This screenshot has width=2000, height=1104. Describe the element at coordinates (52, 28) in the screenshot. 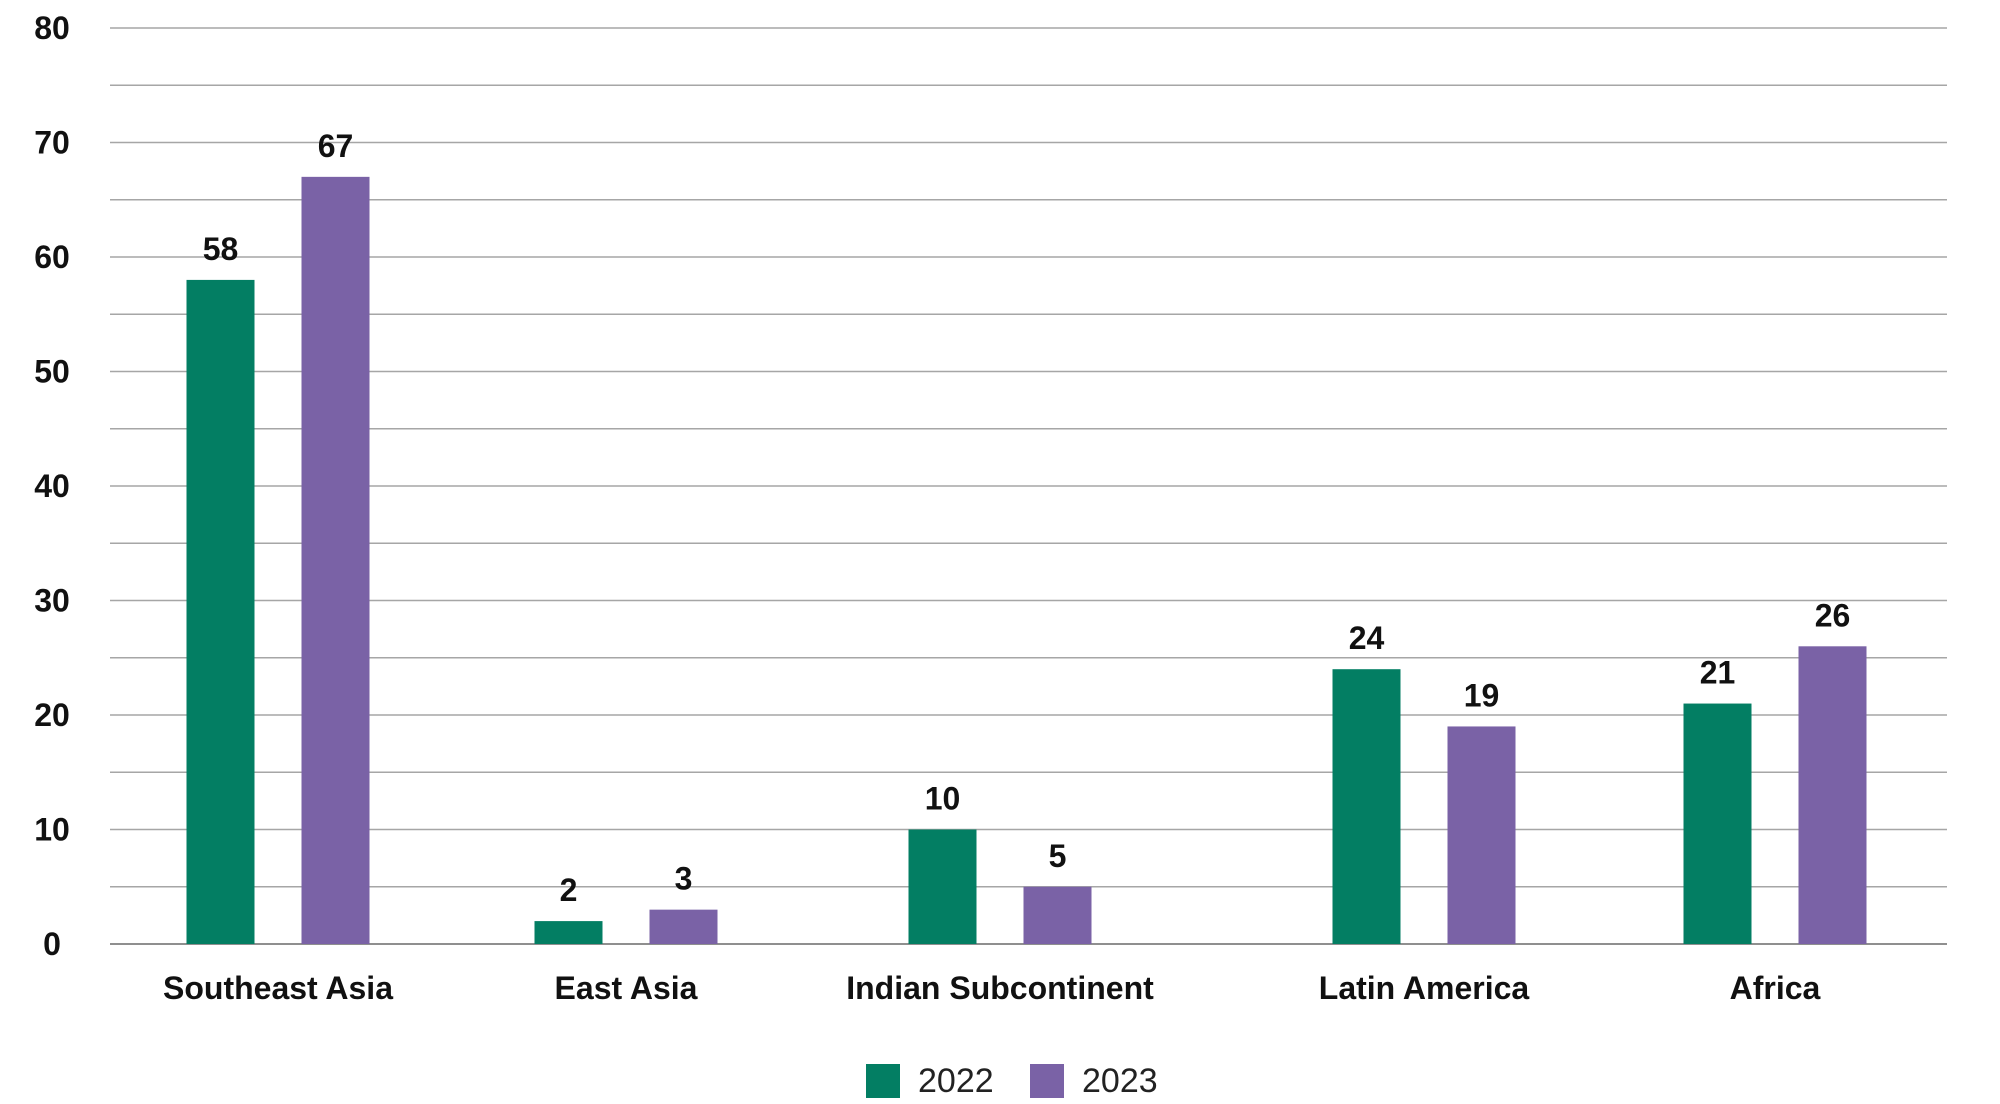

I see `y-tick-label: 80` at that location.